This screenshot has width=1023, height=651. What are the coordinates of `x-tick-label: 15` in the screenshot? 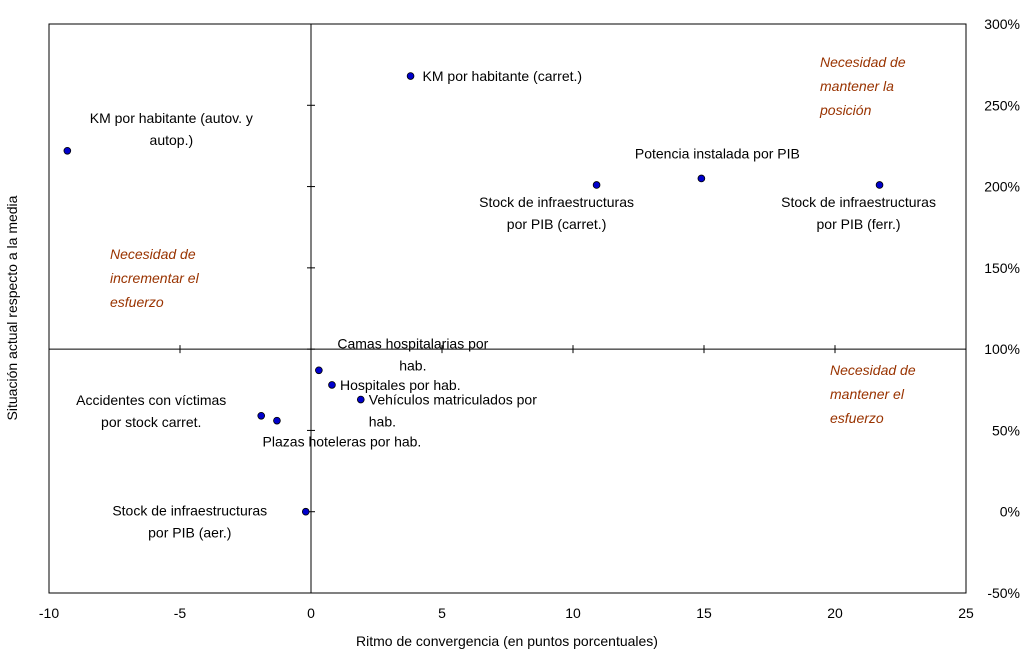 It's located at (704, 613).